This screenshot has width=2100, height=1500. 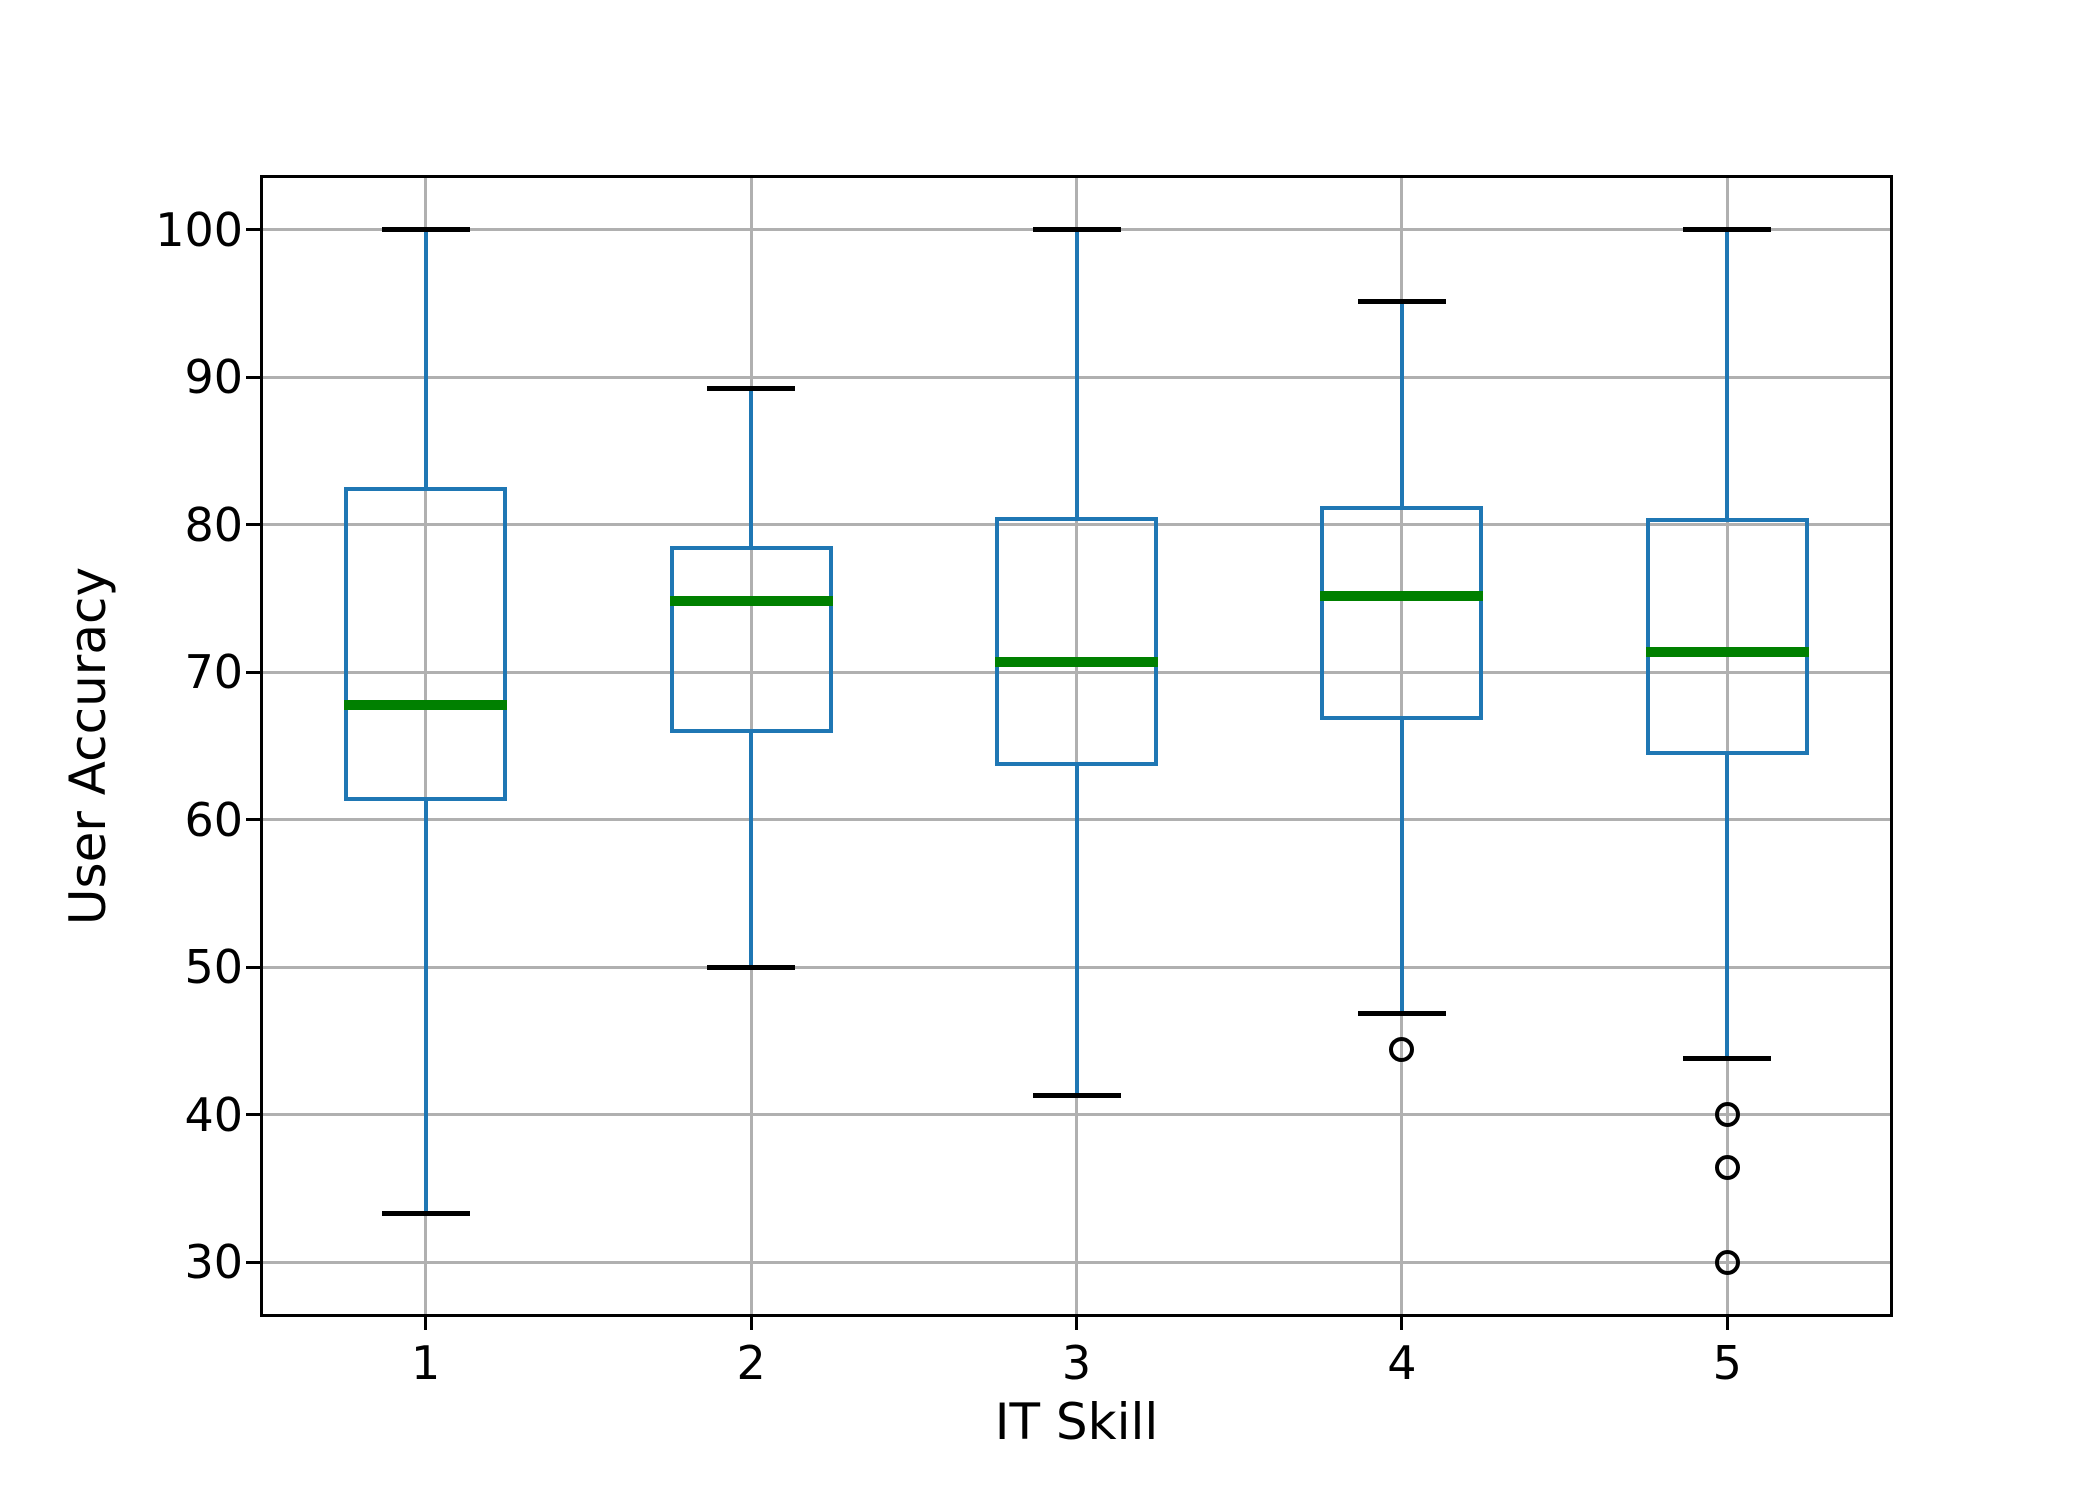 I want to click on x-tick-label: 5, so click(x=1727, y=1363).